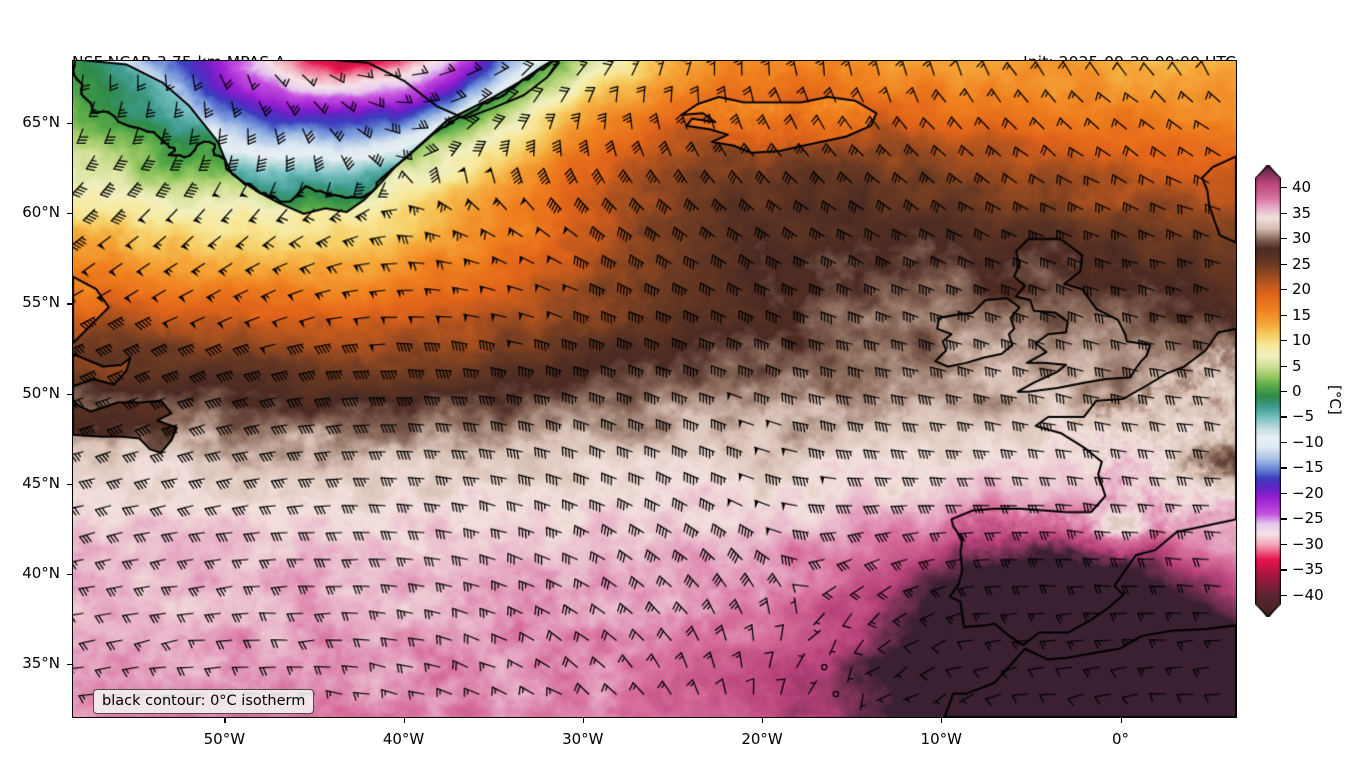 The height and width of the screenshot is (770, 1364). What do you see at coordinates (762, 739) in the screenshot?
I see `lon-tick-label: 20°W` at bounding box center [762, 739].